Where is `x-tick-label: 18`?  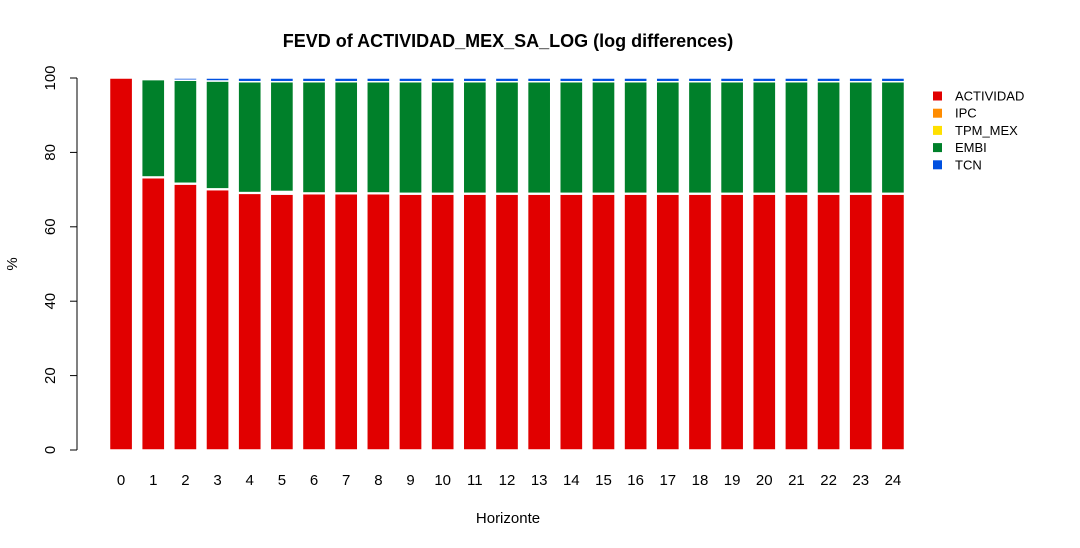 x-tick-label: 18 is located at coordinates (700, 480).